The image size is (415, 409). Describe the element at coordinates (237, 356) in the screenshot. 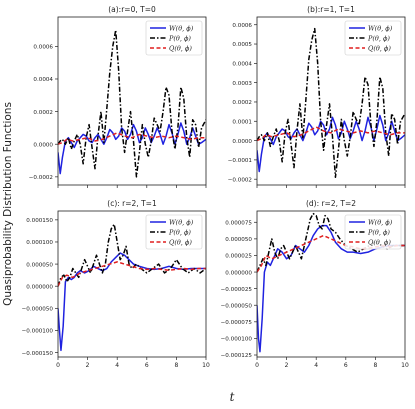

I see `y-tick-label: −0.000125` at that location.